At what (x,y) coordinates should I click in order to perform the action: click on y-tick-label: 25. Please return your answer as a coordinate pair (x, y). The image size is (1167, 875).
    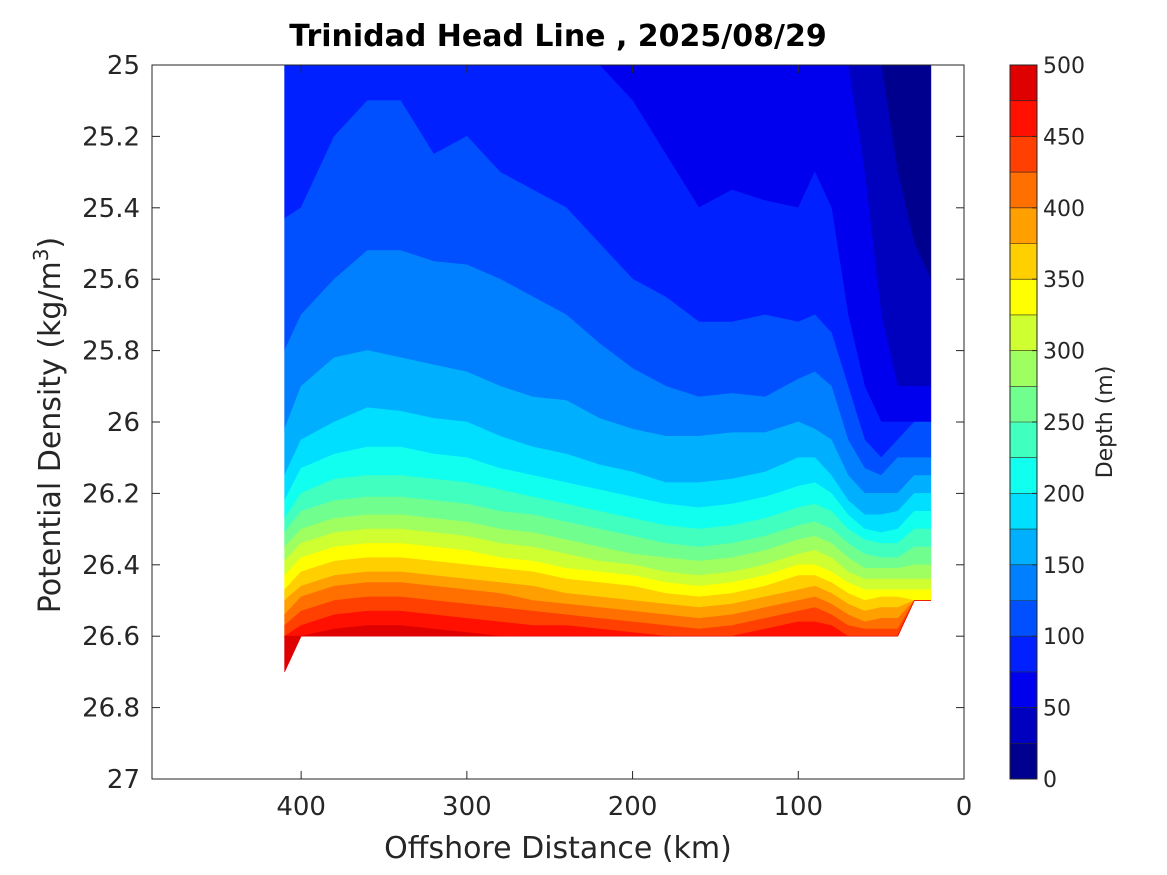
    Looking at the image, I should click on (123, 66).